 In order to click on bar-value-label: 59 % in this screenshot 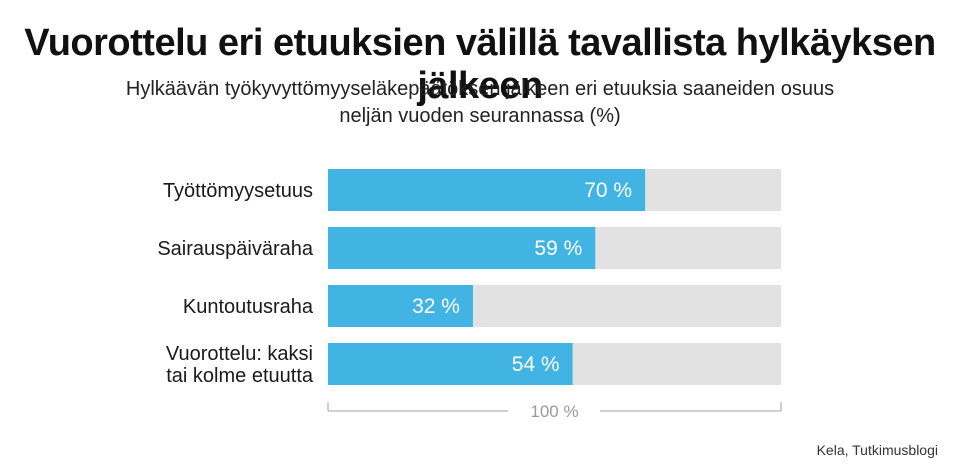, I will do `click(558, 248)`.